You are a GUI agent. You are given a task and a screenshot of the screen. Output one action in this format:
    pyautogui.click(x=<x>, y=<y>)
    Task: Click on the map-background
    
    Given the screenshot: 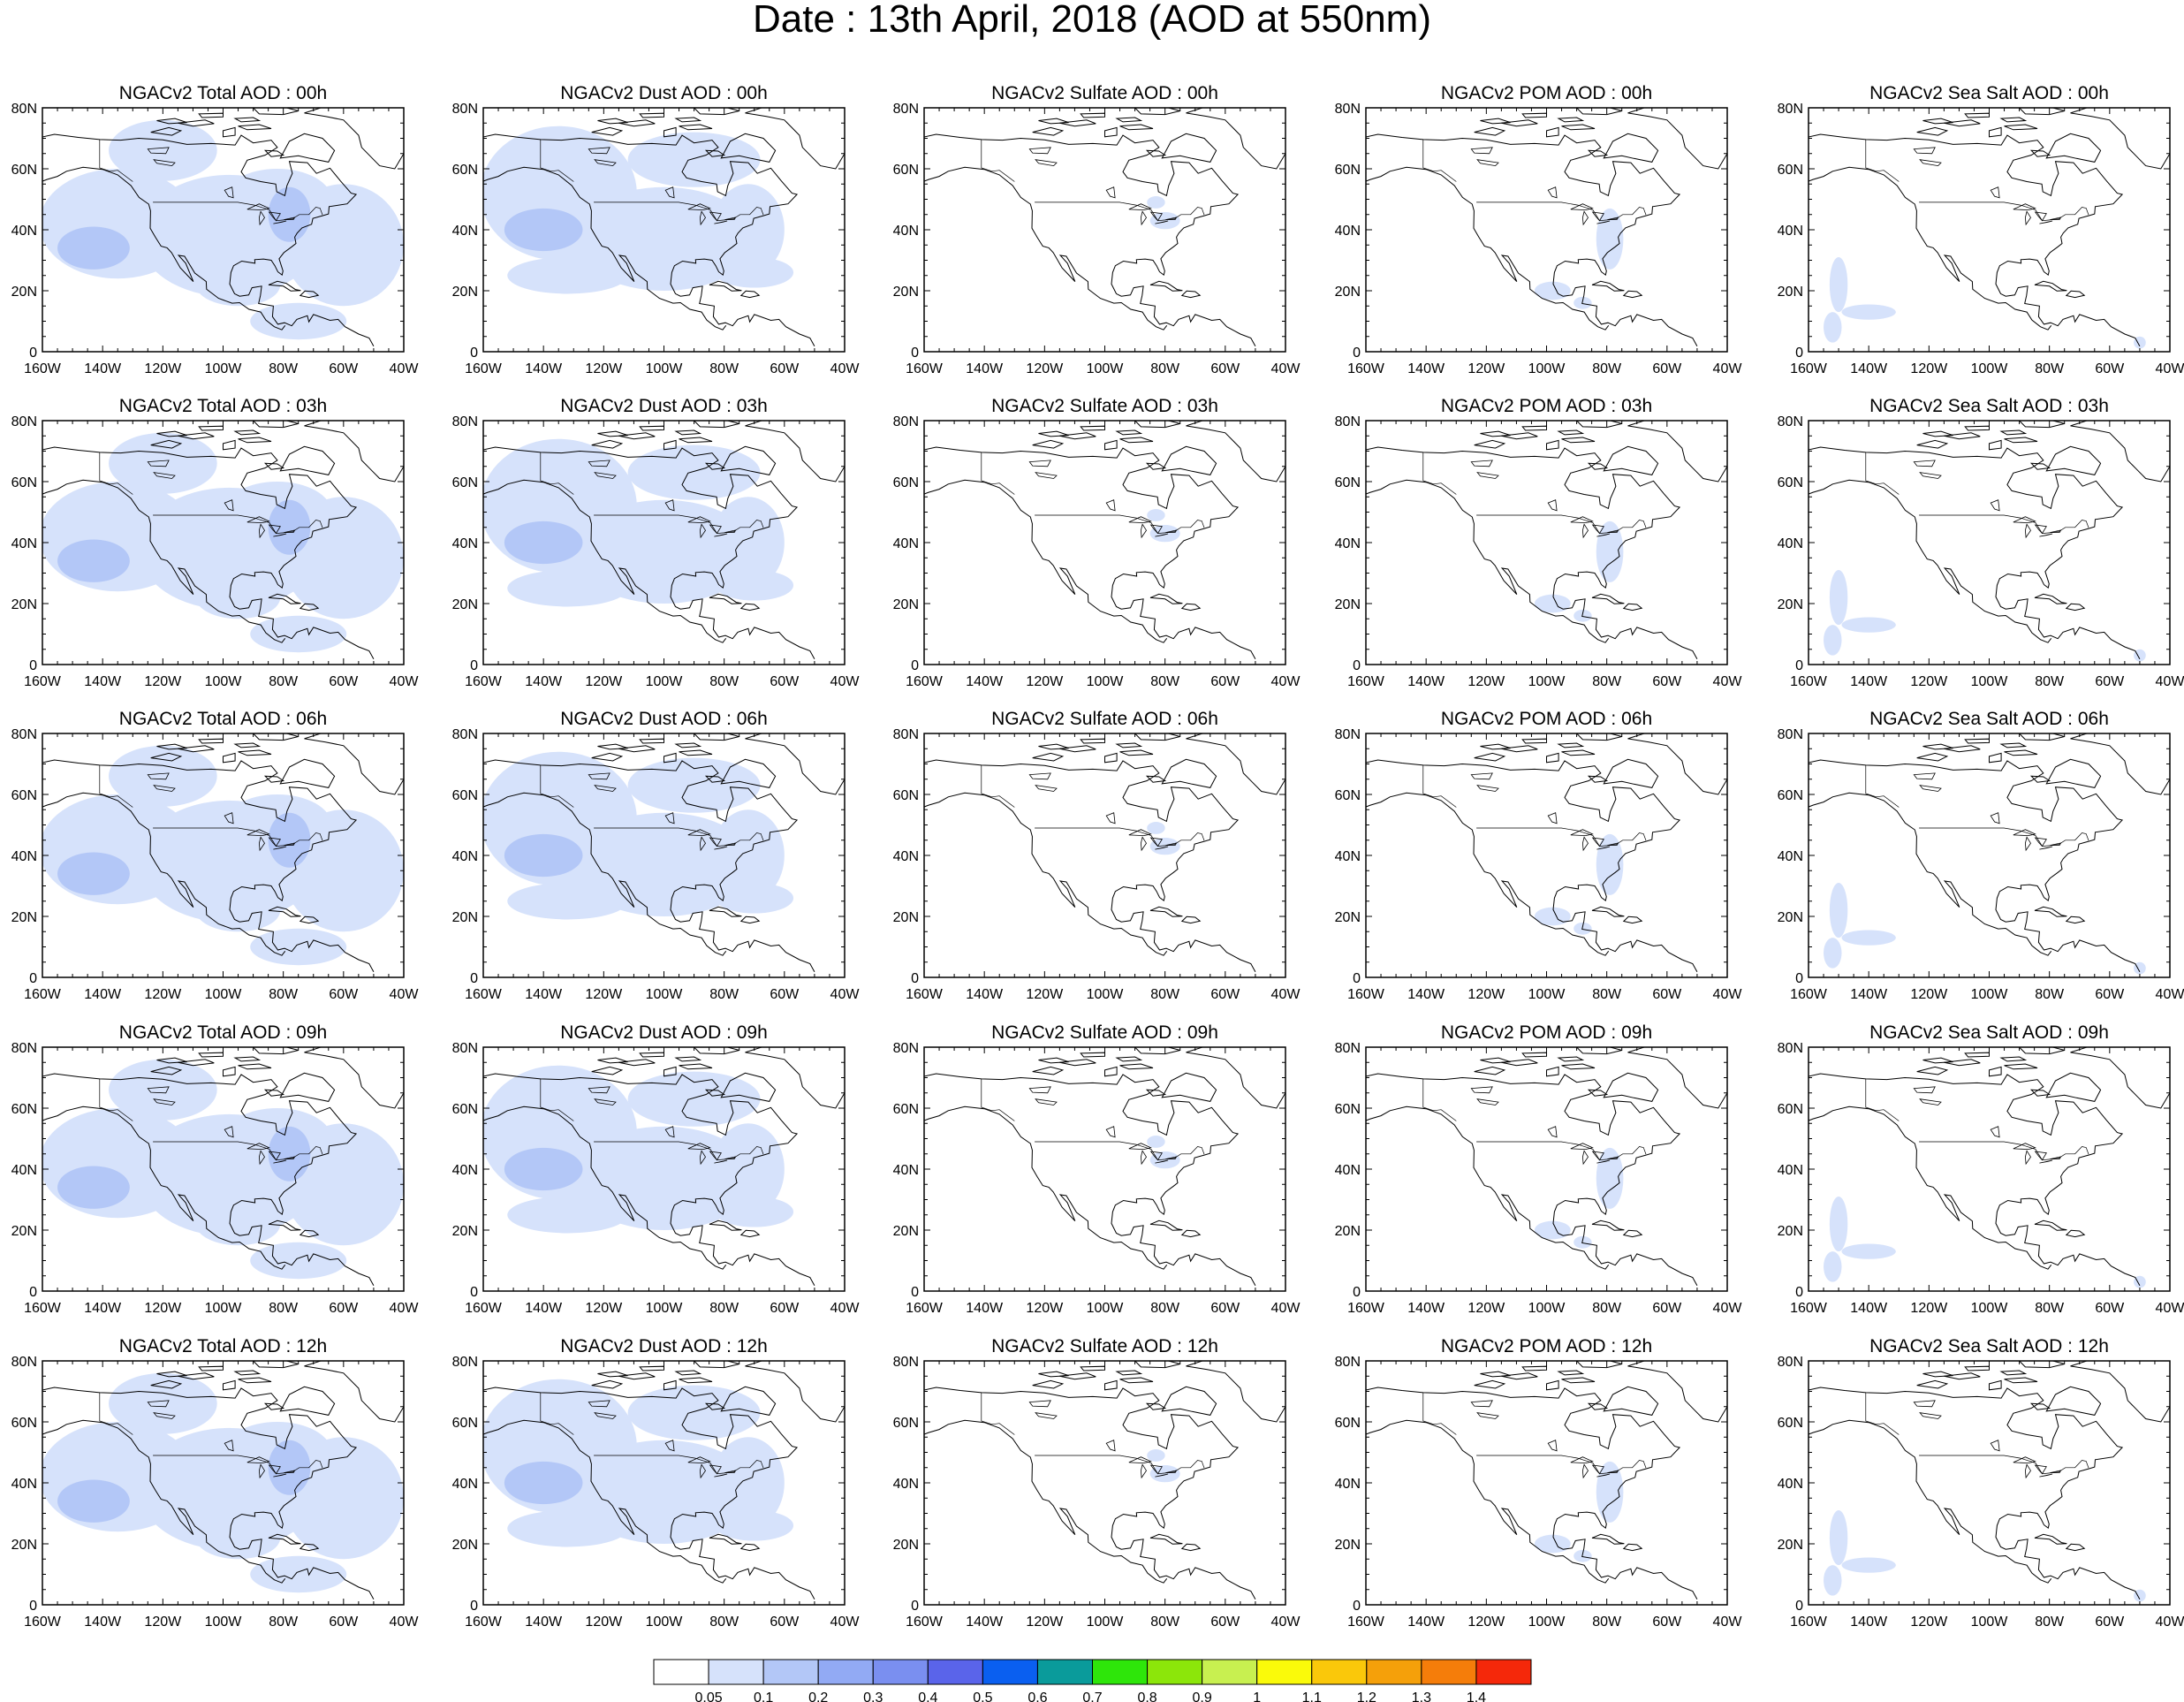 What is the action you would take?
    pyautogui.click(x=1104, y=1169)
    